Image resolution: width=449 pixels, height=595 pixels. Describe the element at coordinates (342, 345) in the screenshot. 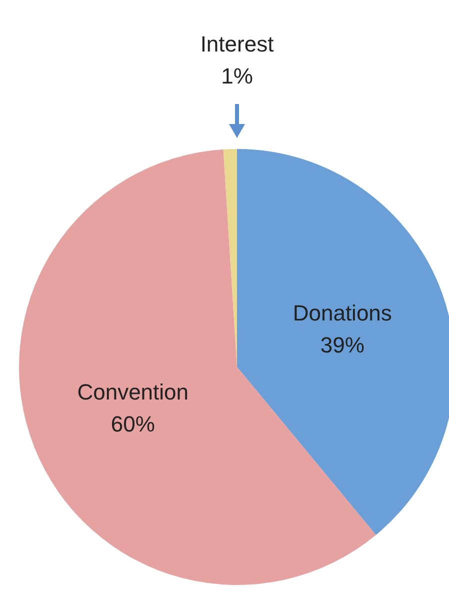

I see `data-label: 39%` at that location.